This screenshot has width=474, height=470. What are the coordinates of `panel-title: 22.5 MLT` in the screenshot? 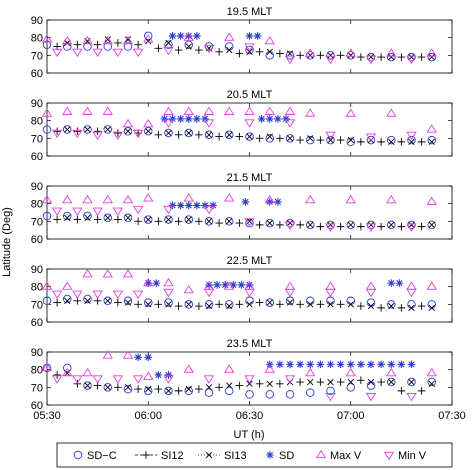 It's located at (250, 261).